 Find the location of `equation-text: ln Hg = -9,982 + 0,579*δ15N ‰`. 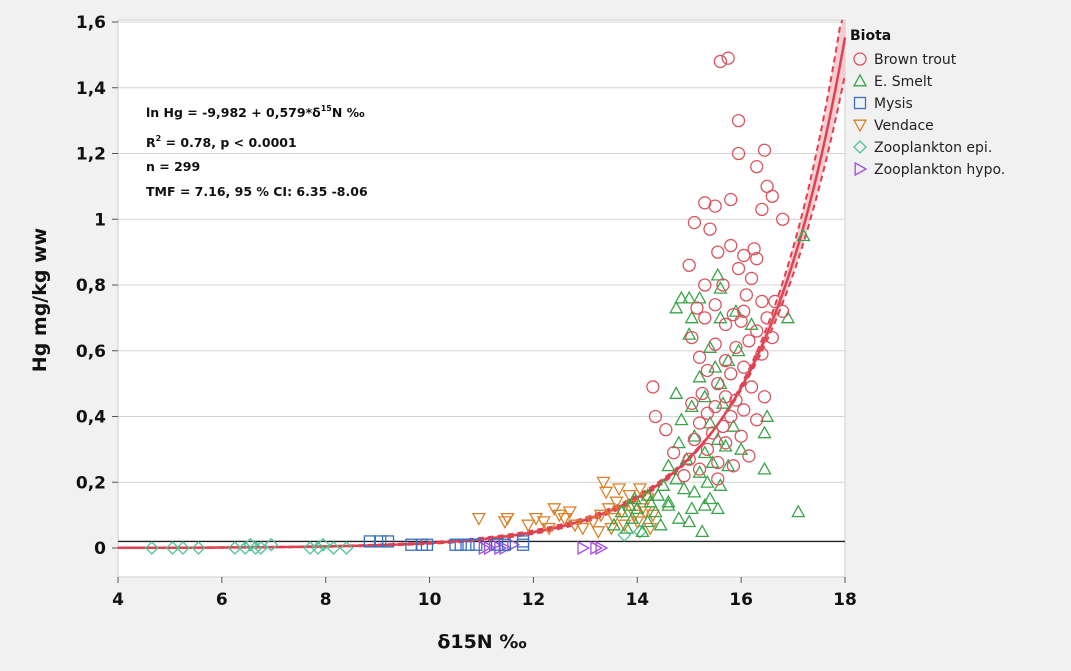

equation-text: ln Hg = -9,982 + 0,579*δ15N ‰ is located at coordinates (255, 112).